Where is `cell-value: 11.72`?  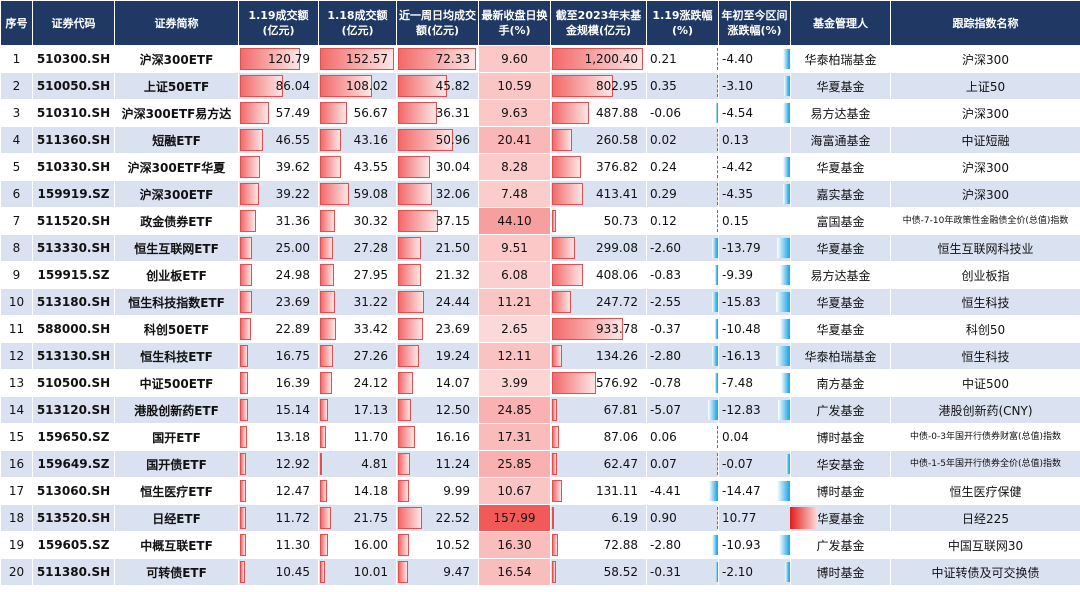 cell-value: 11.72 is located at coordinates (292, 518).